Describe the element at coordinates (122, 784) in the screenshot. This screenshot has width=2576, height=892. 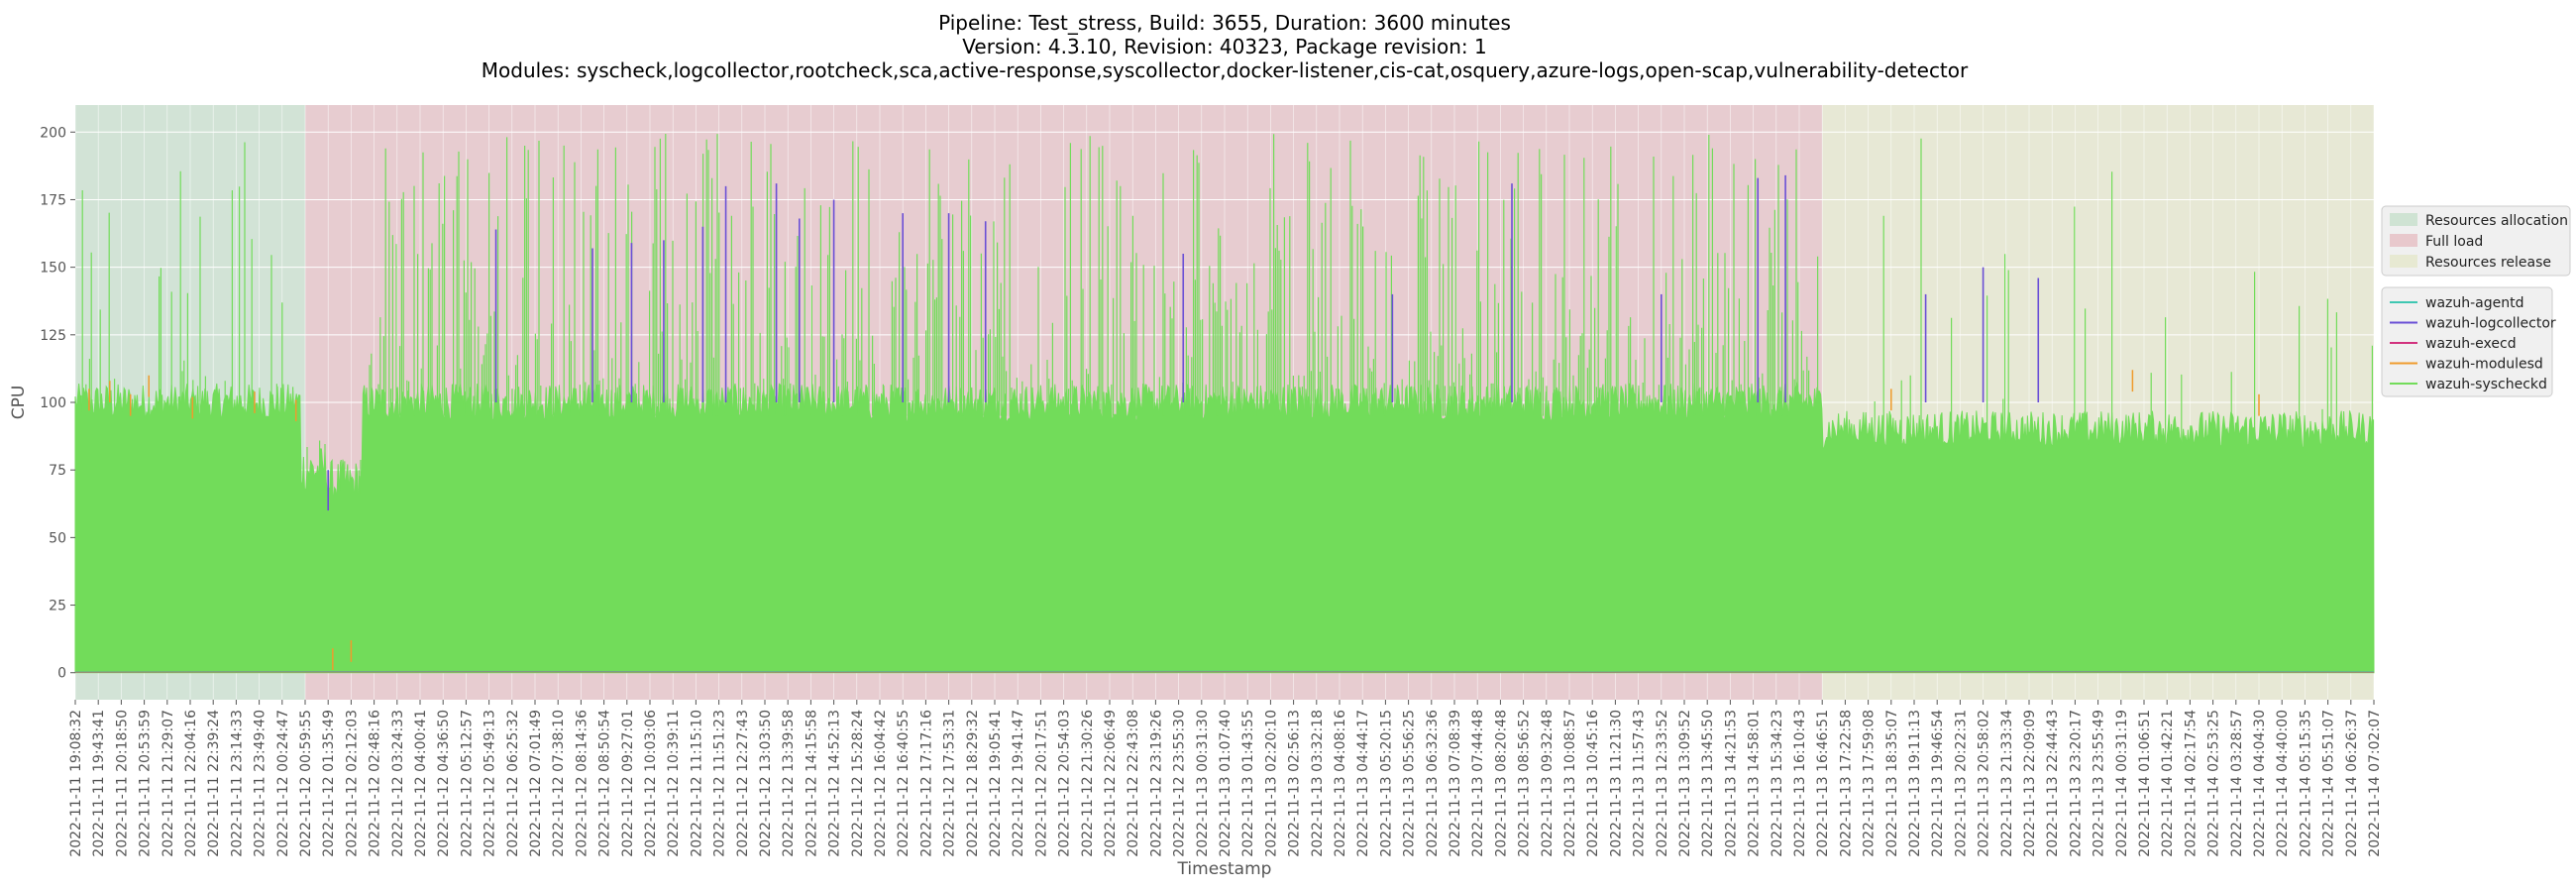
I see `x-tick-label-3: 2022-11-11 20:18:50` at that location.